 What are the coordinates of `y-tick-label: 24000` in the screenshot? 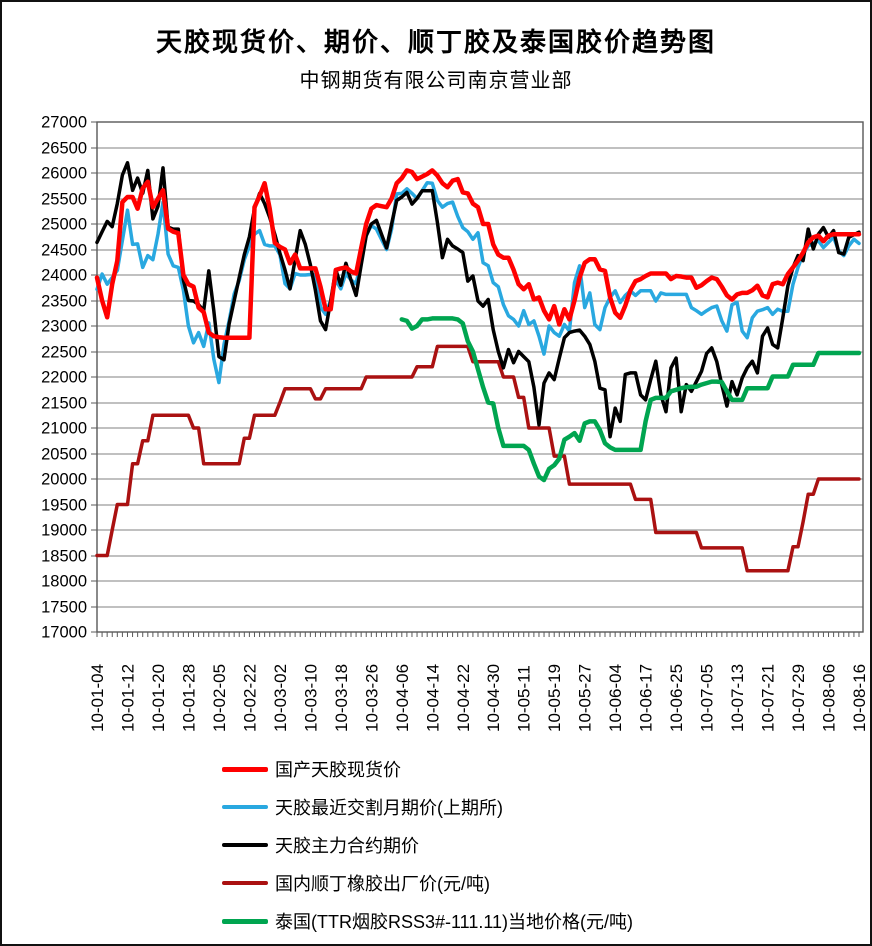 It's located at (64, 276).